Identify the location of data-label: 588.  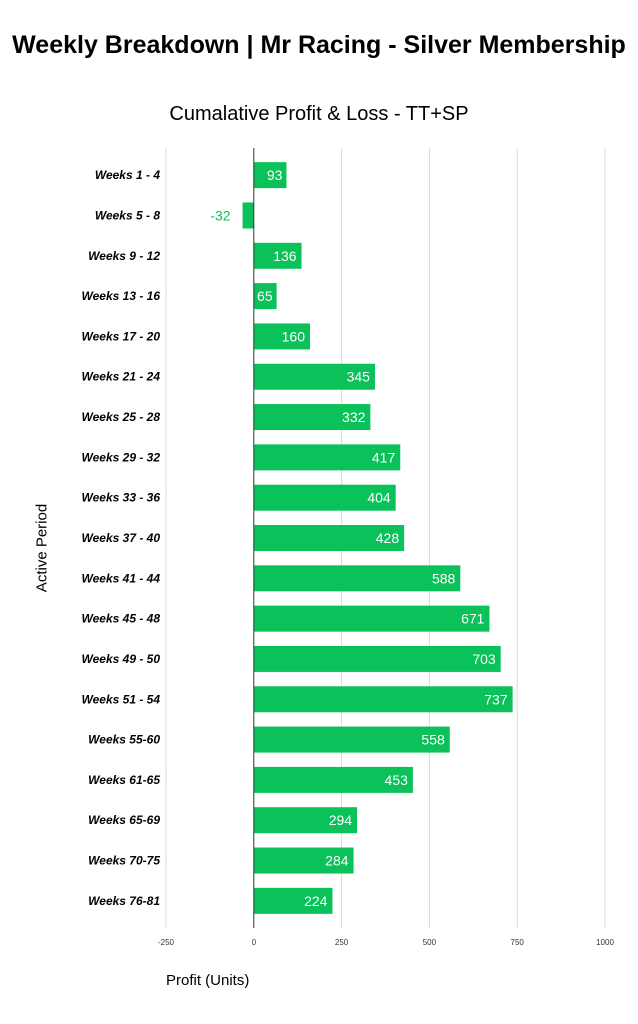
(444, 578).